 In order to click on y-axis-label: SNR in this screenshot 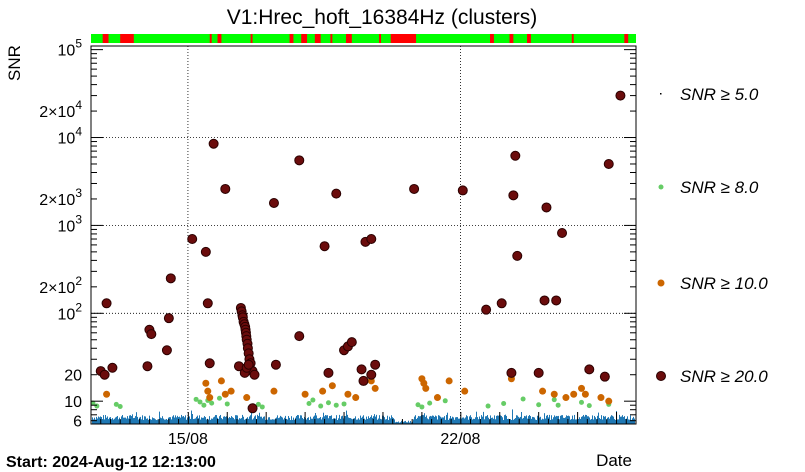, I will do `click(14, 63)`.